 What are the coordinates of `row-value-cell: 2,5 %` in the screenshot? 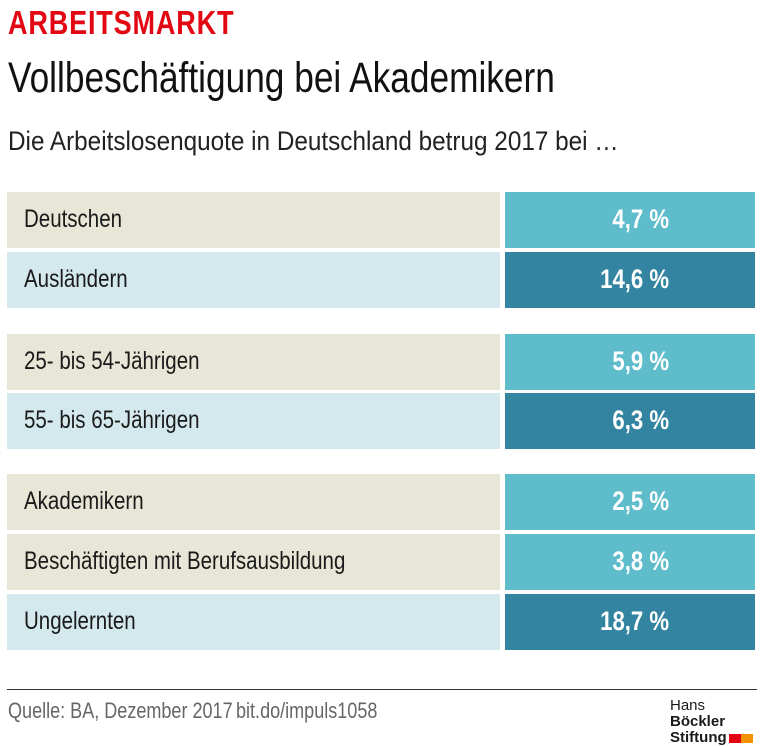 It's located at (630, 502).